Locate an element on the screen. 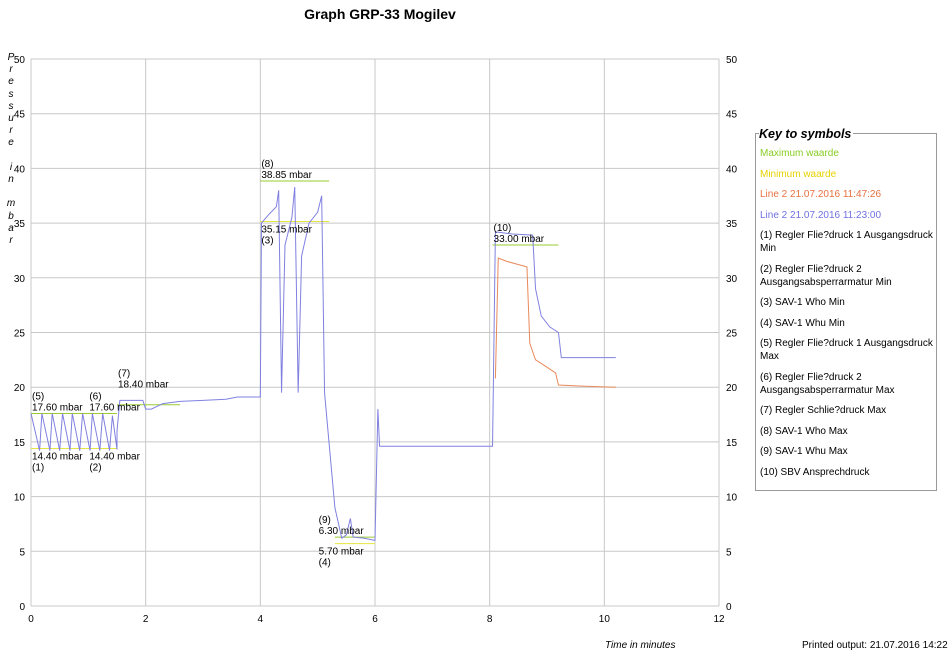 The width and height of the screenshot is (950, 654). y-tick-label: 10 is located at coordinates (20, 498).